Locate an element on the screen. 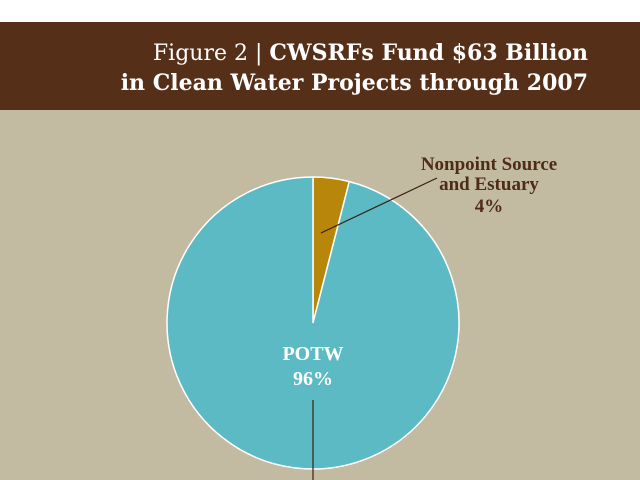  nonpoint-label-line2: and Estuary is located at coordinates (489, 184).